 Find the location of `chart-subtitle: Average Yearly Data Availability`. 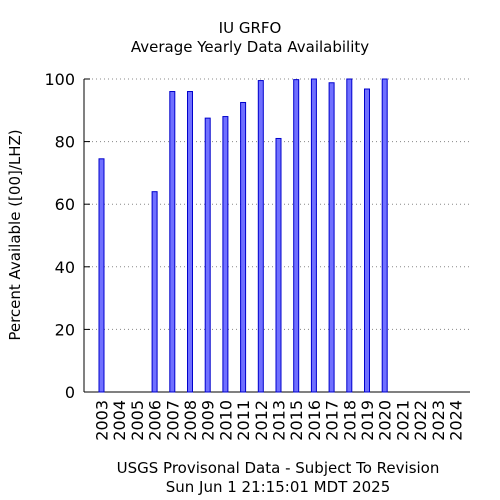

chart-subtitle: Average Yearly Data Availability is located at coordinates (250, 47).